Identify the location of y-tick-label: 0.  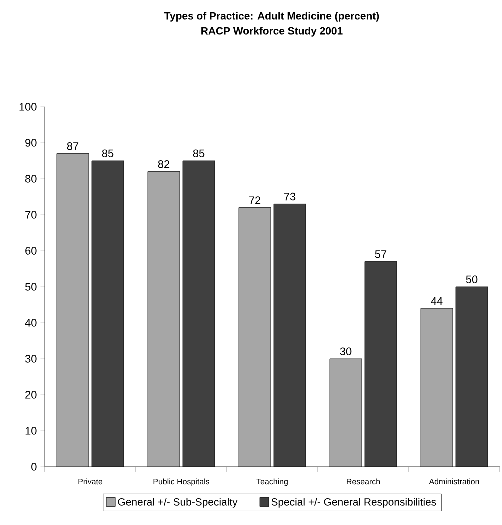
(34, 467).